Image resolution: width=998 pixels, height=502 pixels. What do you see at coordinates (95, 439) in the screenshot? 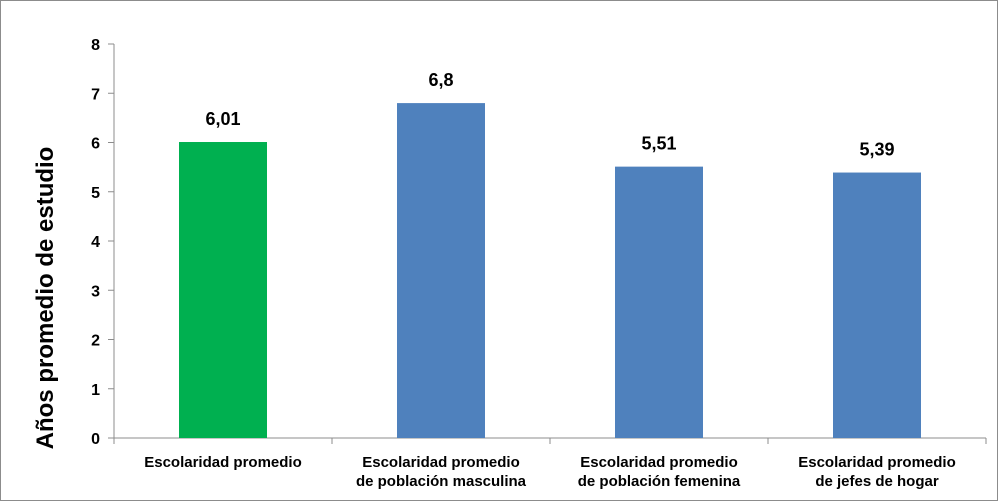
I see `y-tick-label: 0` at bounding box center [95, 439].